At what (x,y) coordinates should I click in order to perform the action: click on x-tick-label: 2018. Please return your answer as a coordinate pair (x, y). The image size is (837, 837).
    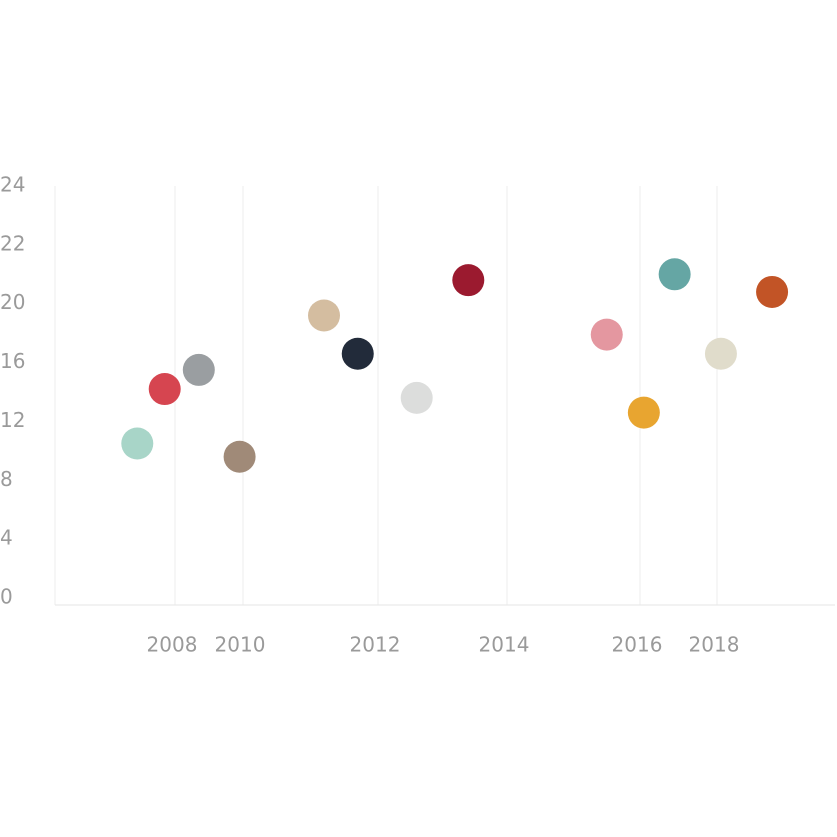
    Looking at the image, I should click on (714, 645).